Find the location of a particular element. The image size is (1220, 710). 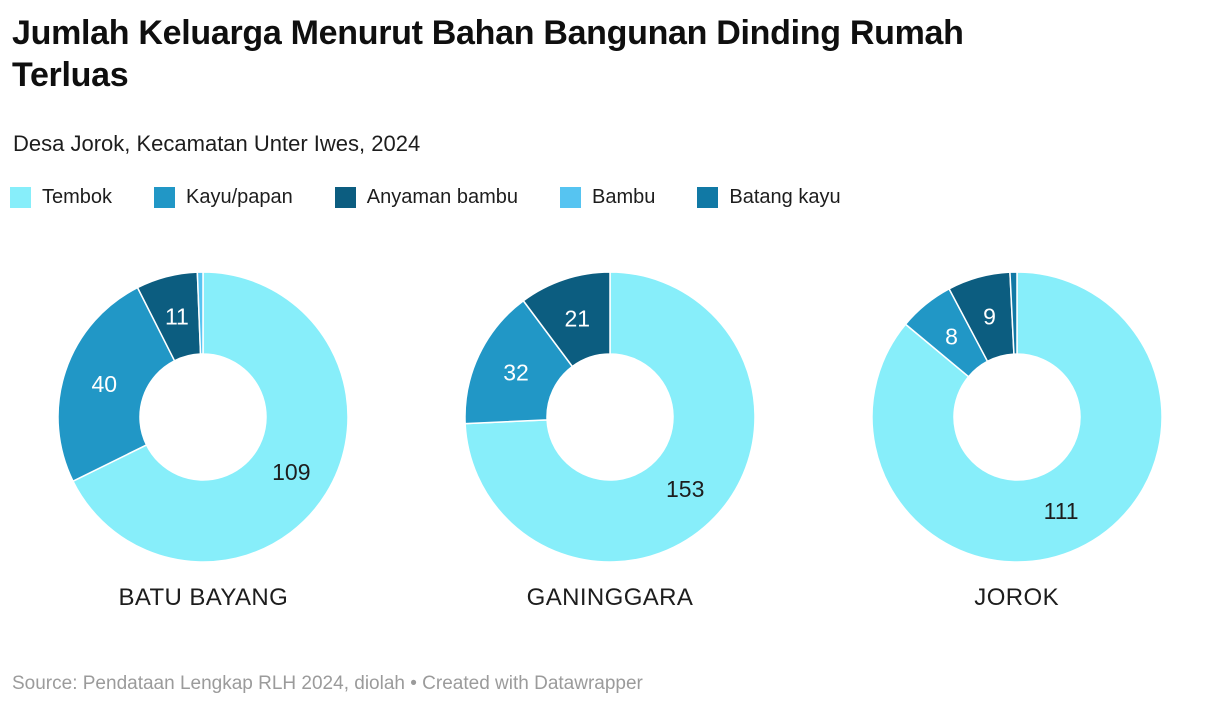

donut-slice-batang-kayu is located at coordinates (1013, 313).